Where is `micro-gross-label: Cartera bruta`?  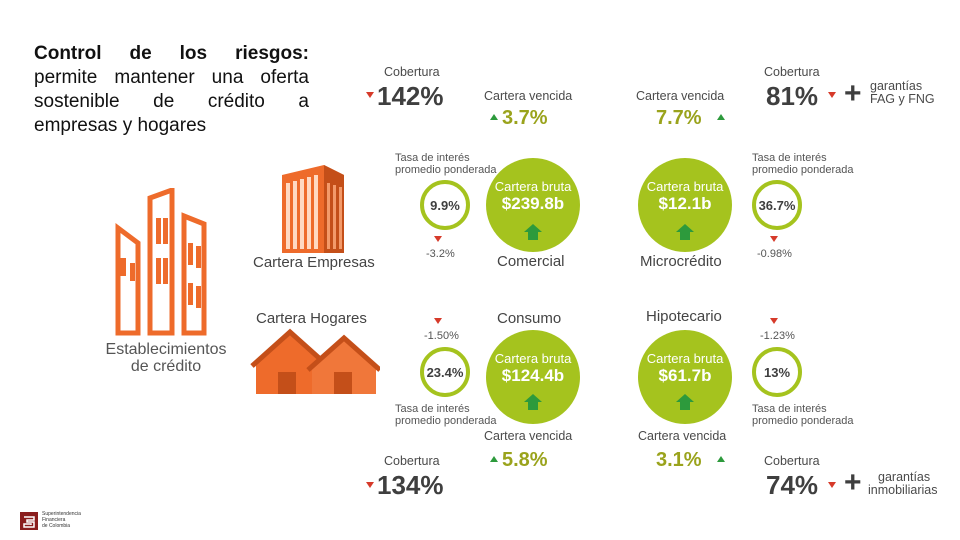
micro-gross-label: Cartera bruta is located at coordinates (685, 186).